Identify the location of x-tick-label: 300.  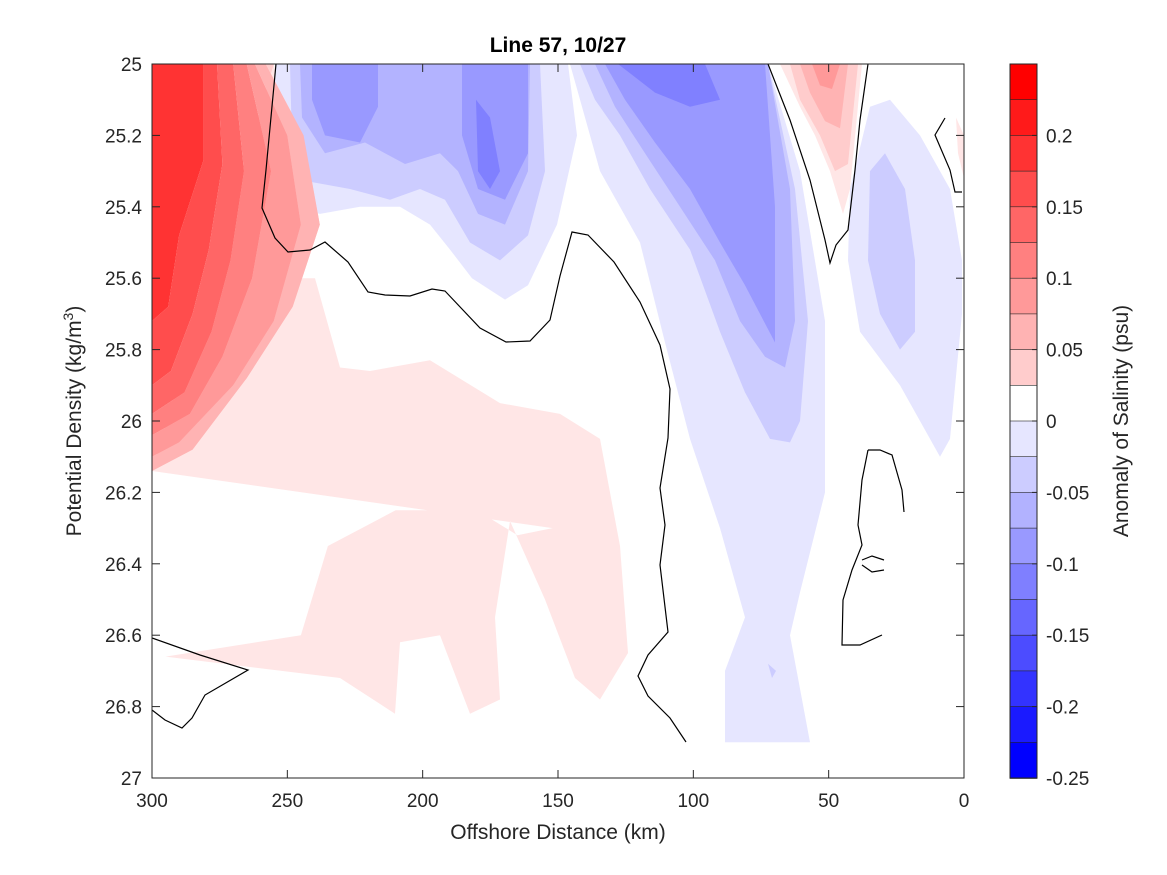
(152, 801).